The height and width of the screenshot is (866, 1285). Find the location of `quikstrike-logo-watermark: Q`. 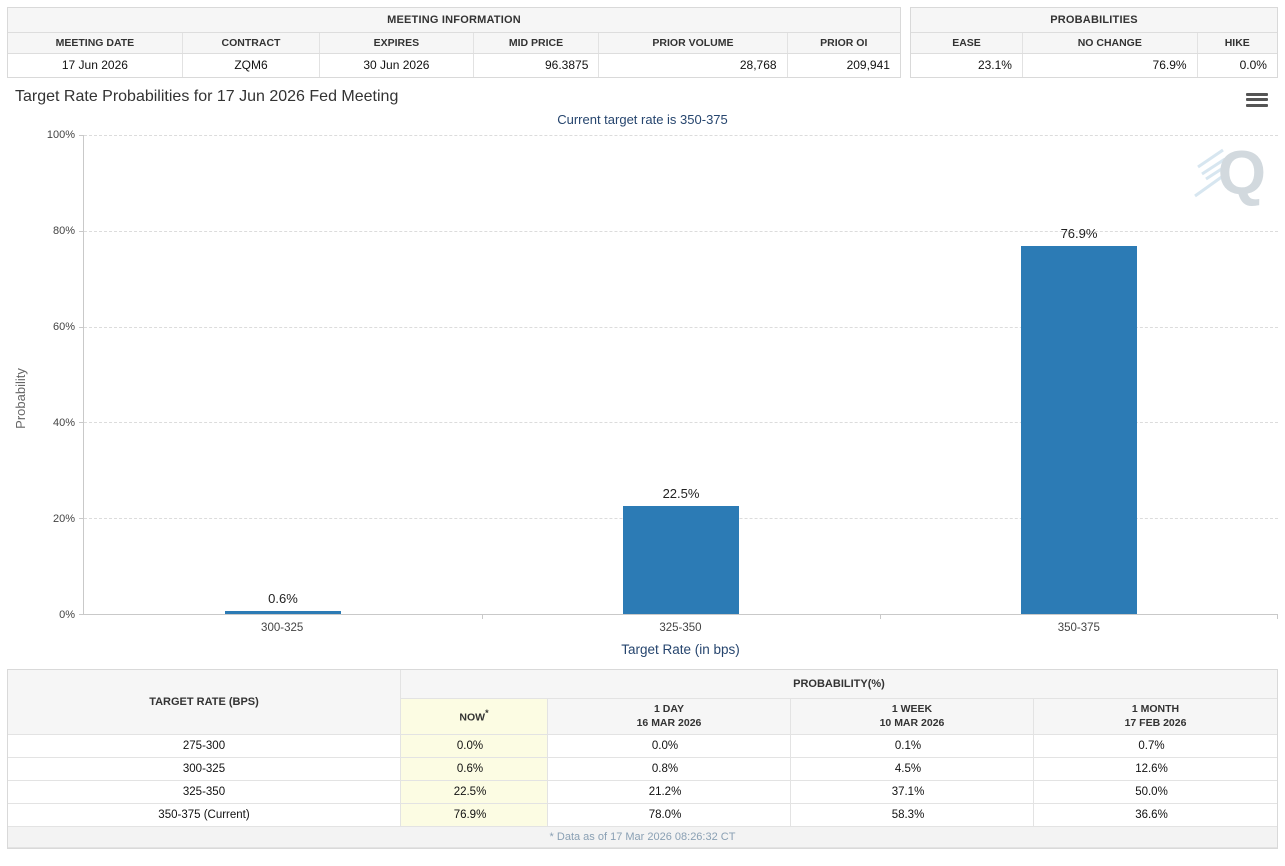

quikstrike-logo-watermark: Q is located at coordinates (1229, 174).